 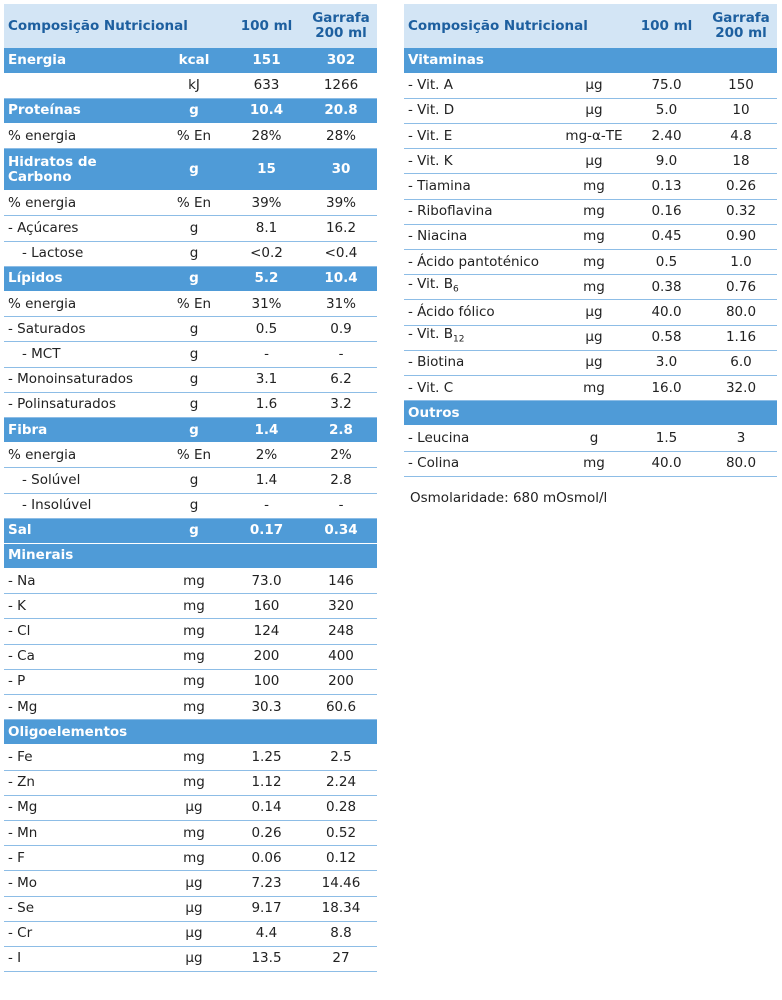 What do you see at coordinates (666, 464) in the screenshot?
I see `value-cell: 40.0` at bounding box center [666, 464].